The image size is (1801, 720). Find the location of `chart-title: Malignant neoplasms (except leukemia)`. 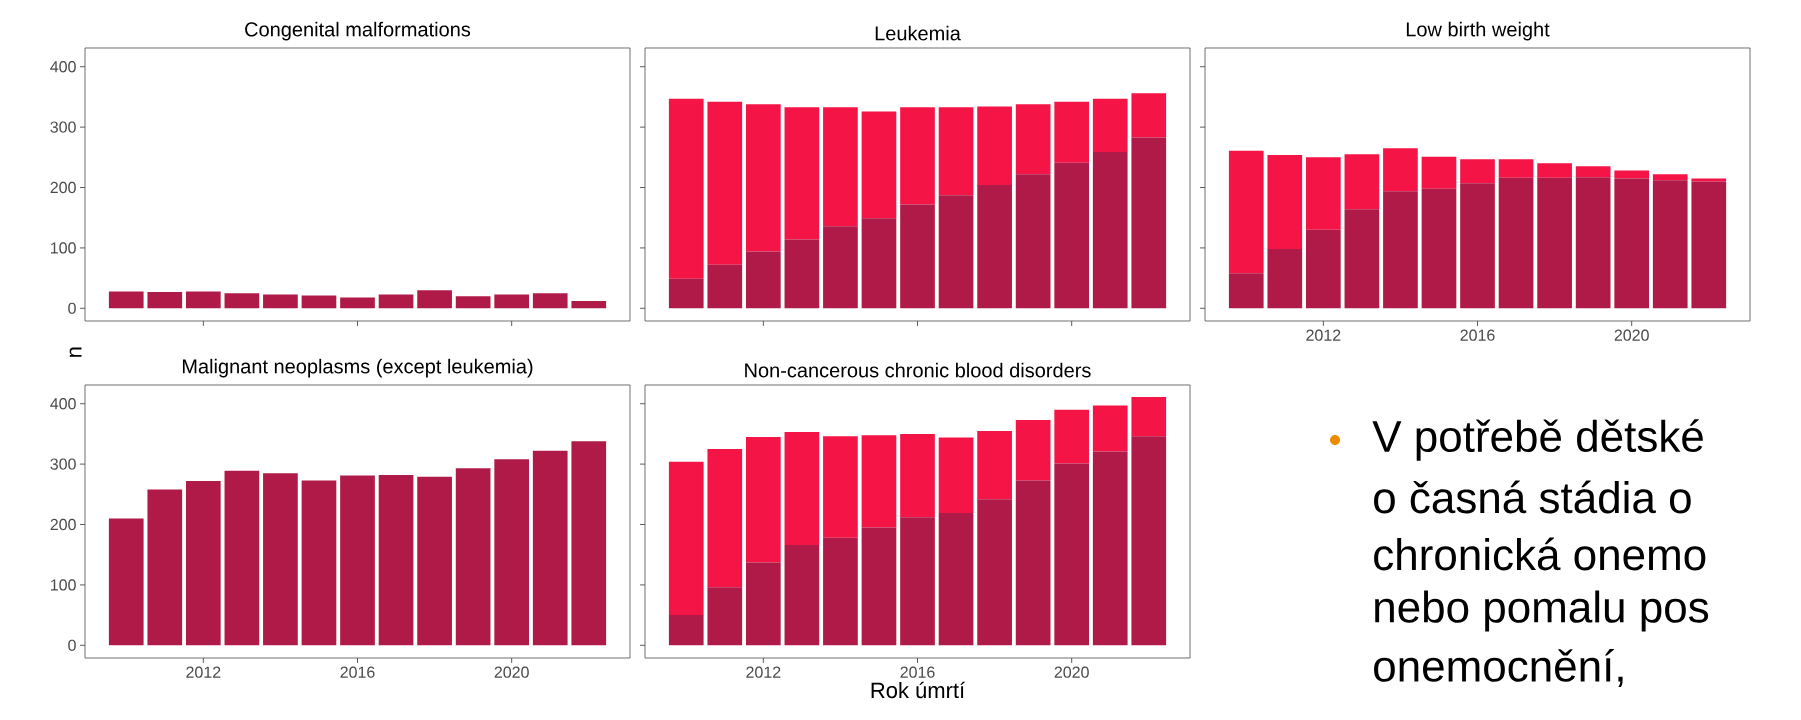

chart-title: Malignant neoplasms (except leukemia) is located at coordinates (357, 368).